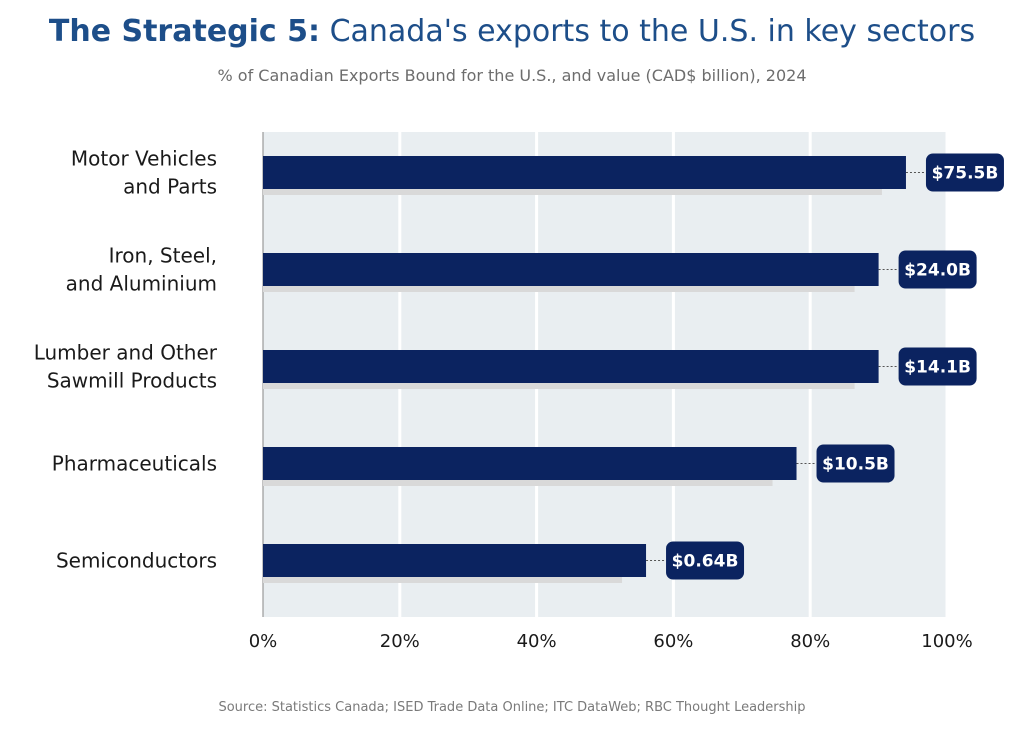 The image size is (1024, 730). What do you see at coordinates (134, 464) in the screenshot?
I see `category-label: Pharmaceuticals` at bounding box center [134, 464].